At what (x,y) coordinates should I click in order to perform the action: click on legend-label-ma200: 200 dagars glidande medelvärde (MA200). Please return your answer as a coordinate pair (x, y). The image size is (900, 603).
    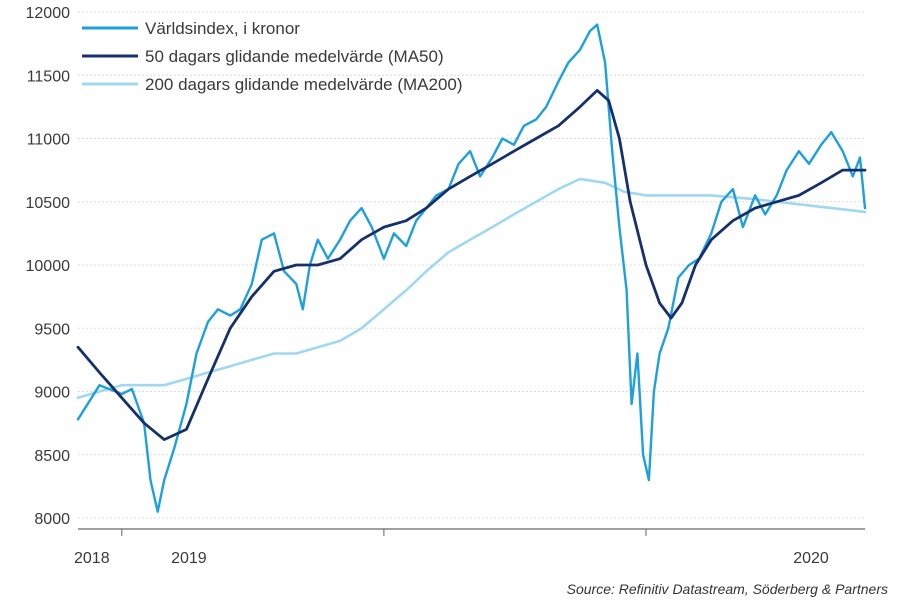
    Looking at the image, I should click on (304, 84).